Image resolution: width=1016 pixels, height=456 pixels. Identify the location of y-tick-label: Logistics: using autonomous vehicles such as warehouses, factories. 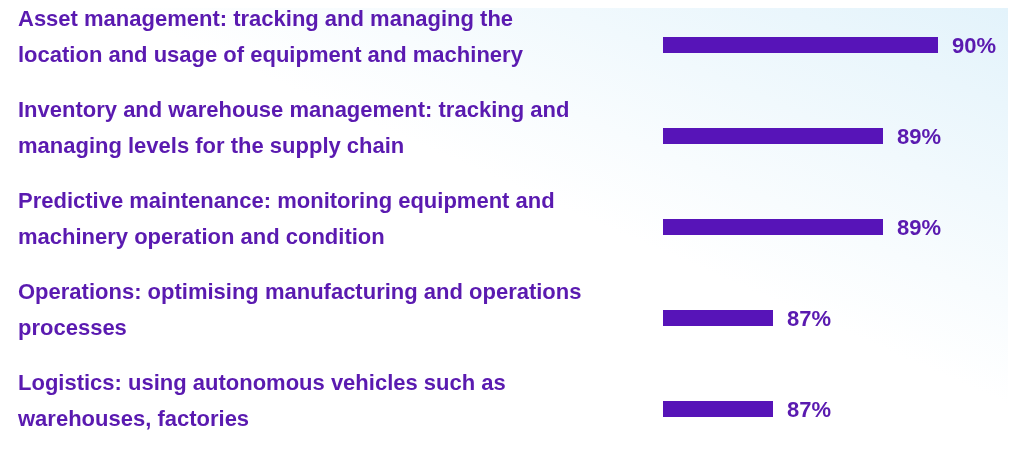
(261, 400).